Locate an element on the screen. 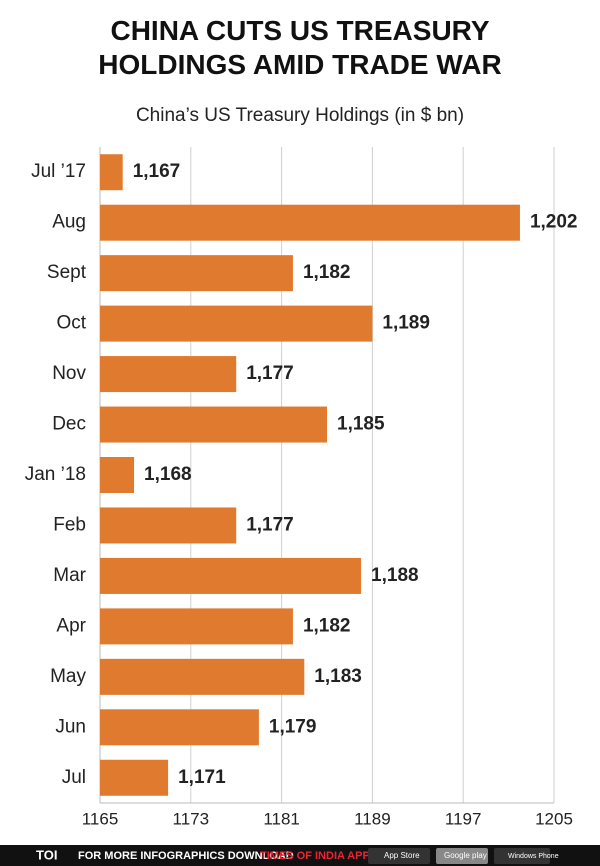 Image resolution: width=600 pixels, height=866 pixels. y-tick-label: Sept is located at coordinates (67, 272).